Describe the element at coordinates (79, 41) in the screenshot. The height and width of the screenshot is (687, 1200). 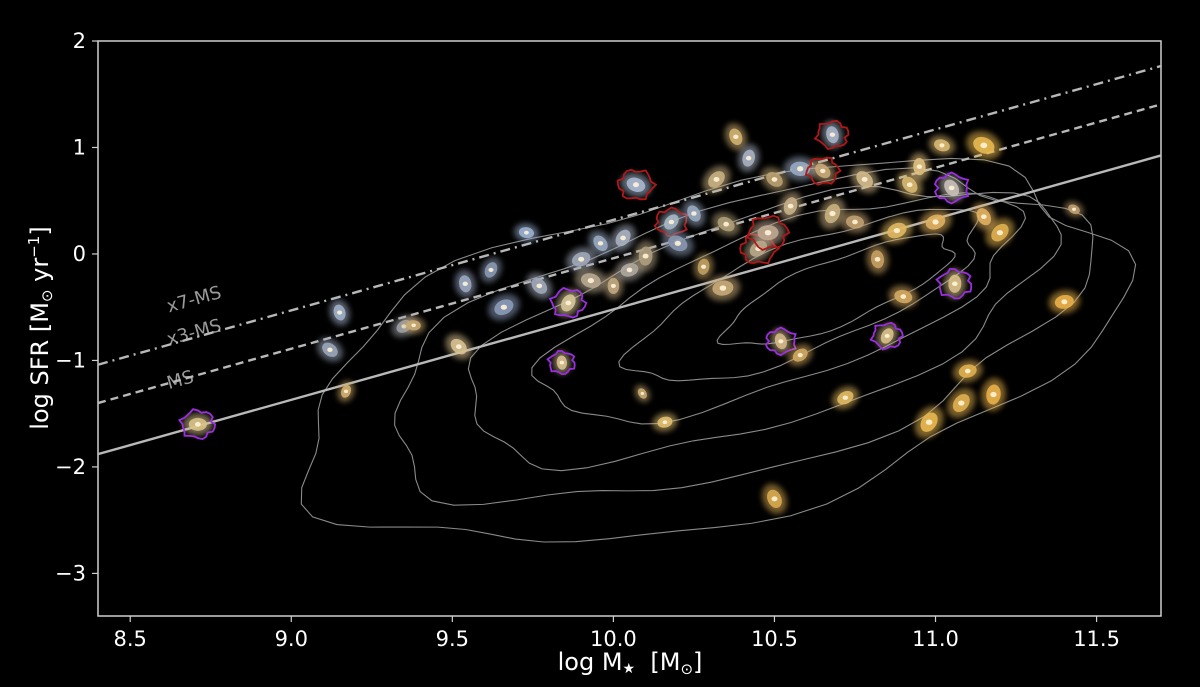
I see `y-tick-label: 2` at that location.